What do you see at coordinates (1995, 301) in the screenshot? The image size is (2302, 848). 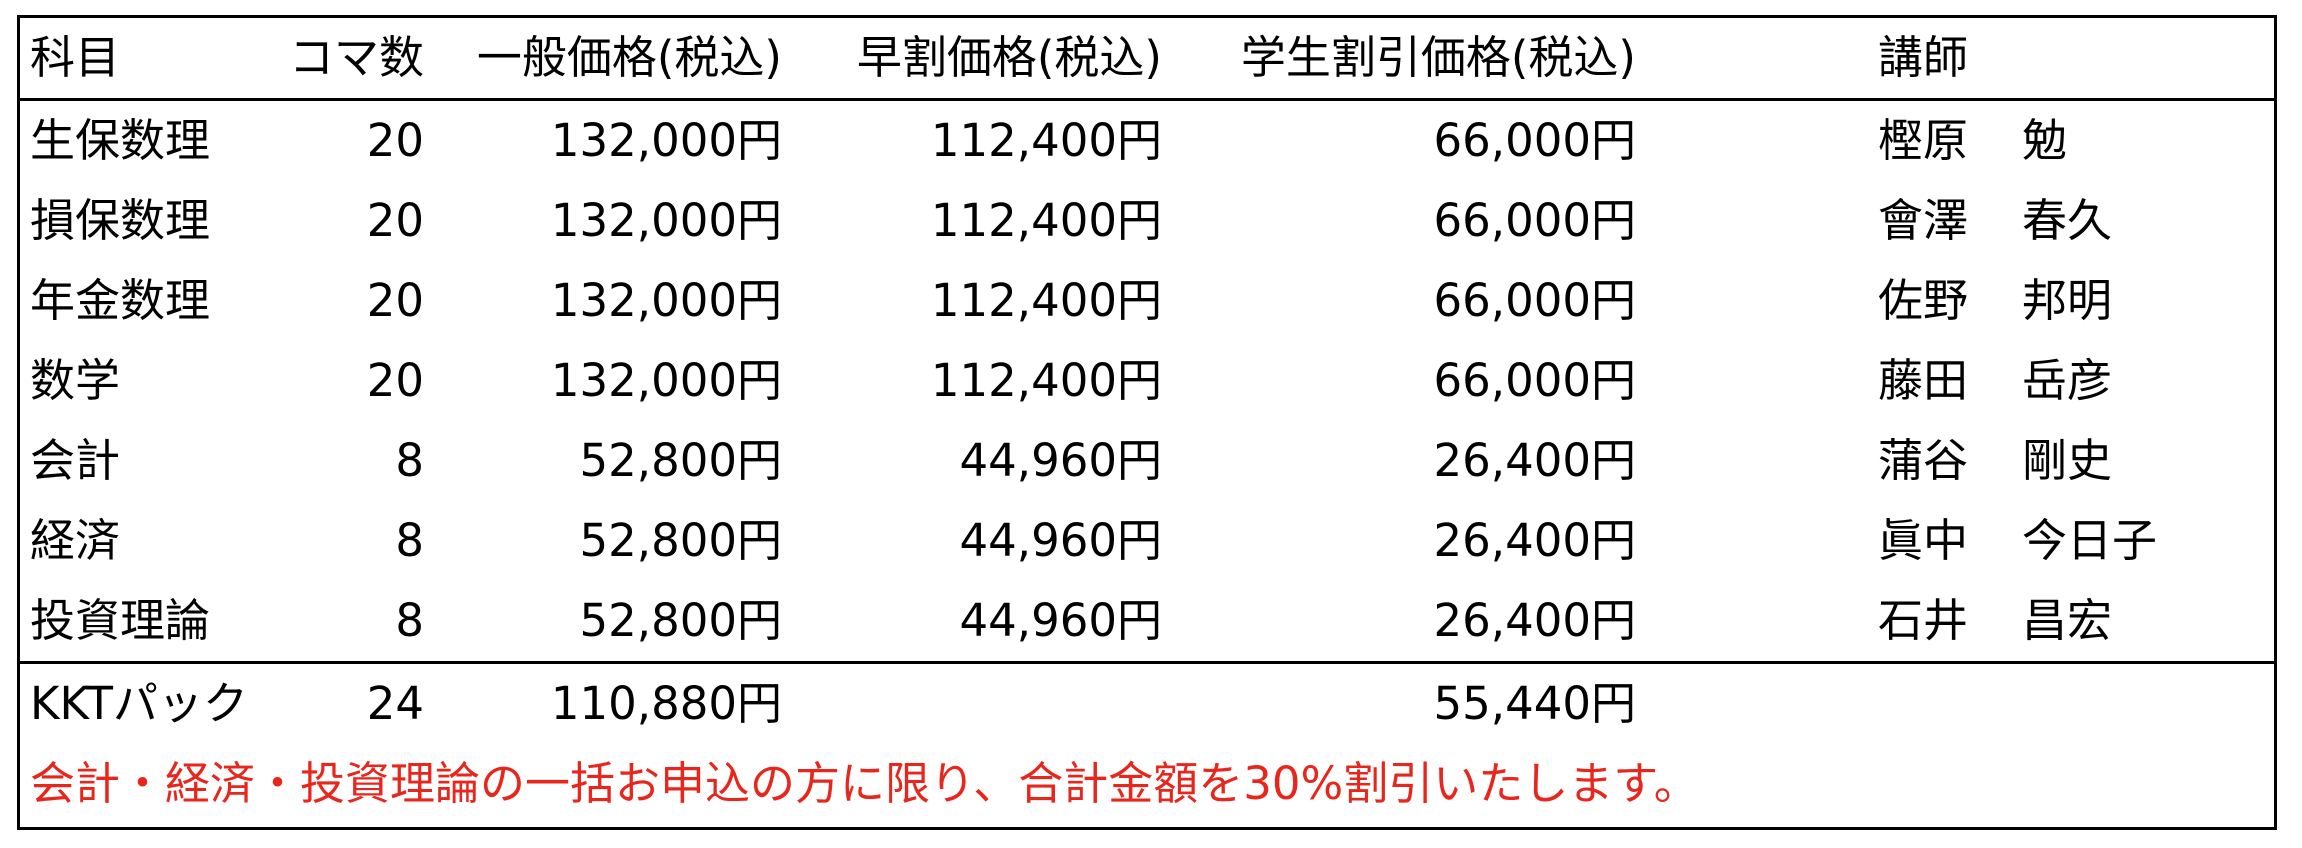 I see `cell-teacher: 佐野 邦明` at bounding box center [1995, 301].